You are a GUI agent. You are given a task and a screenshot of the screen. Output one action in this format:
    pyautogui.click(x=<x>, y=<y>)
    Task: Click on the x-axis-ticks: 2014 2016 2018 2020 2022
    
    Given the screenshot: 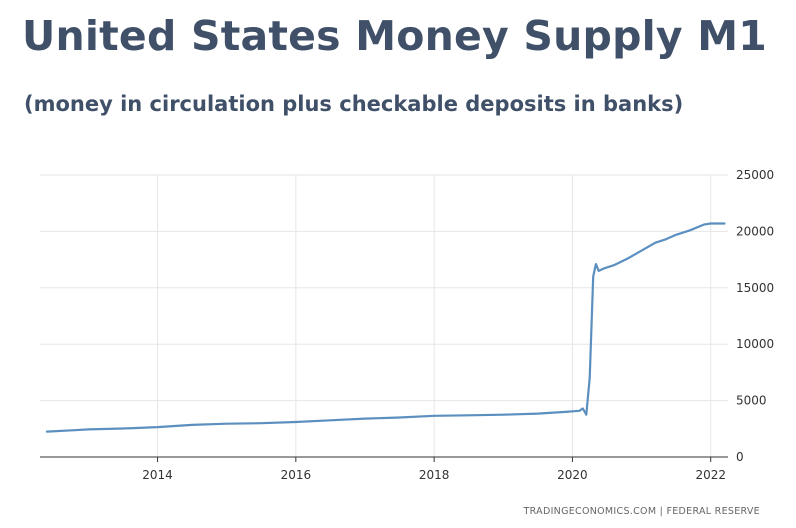 What is the action you would take?
    pyautogui.click(x=434, y=469)
    